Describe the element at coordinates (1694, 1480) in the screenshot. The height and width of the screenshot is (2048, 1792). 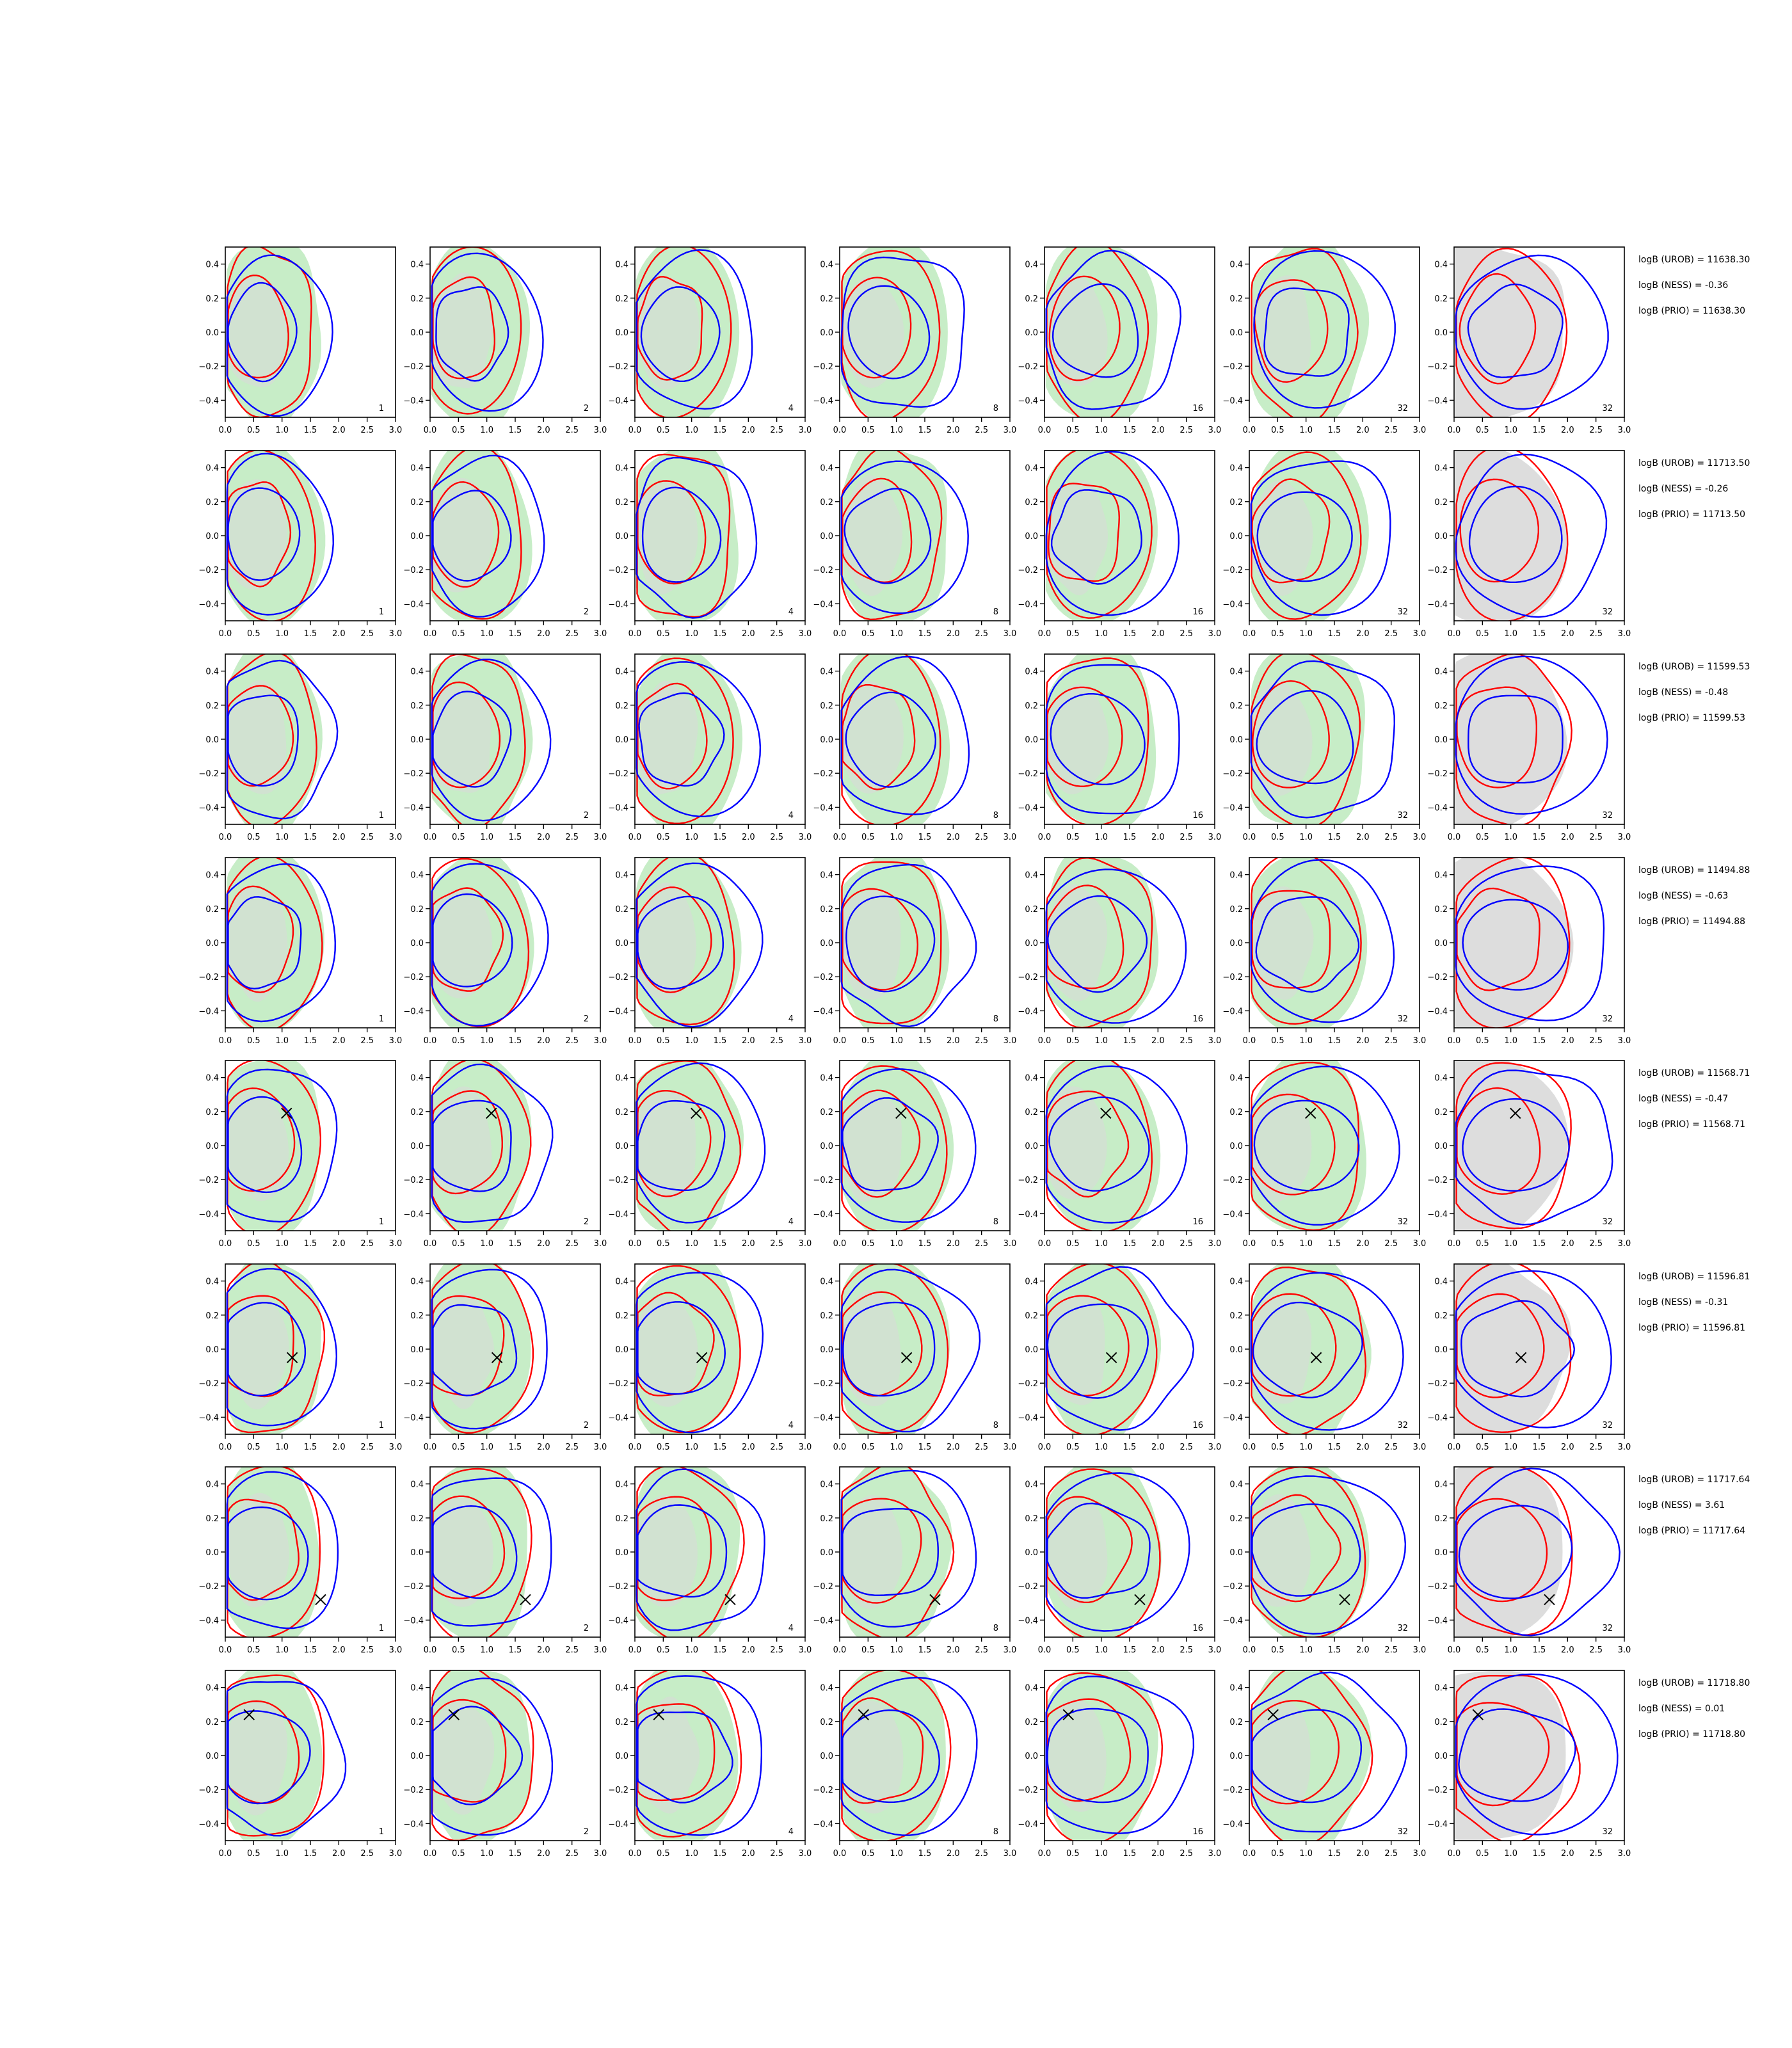
I see `logb-urob-text: logB (UROB) = 11717.64` at that location.